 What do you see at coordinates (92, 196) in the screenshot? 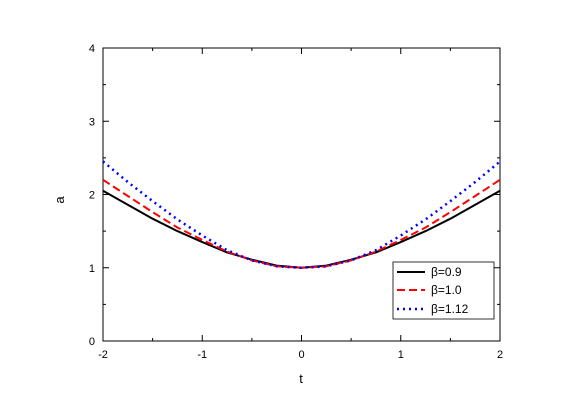
I see `y-tick-label: 2` at bounding box center [92, 196].